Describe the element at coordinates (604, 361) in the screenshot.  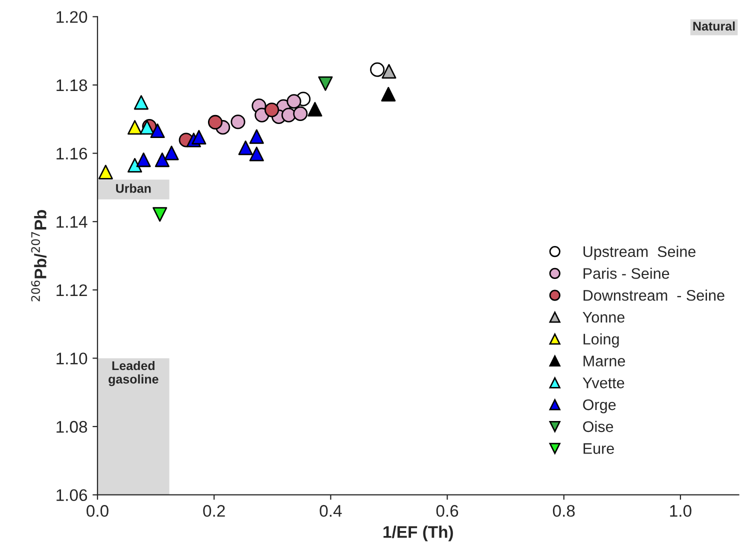
I see `legend-label: Marne` at that location.